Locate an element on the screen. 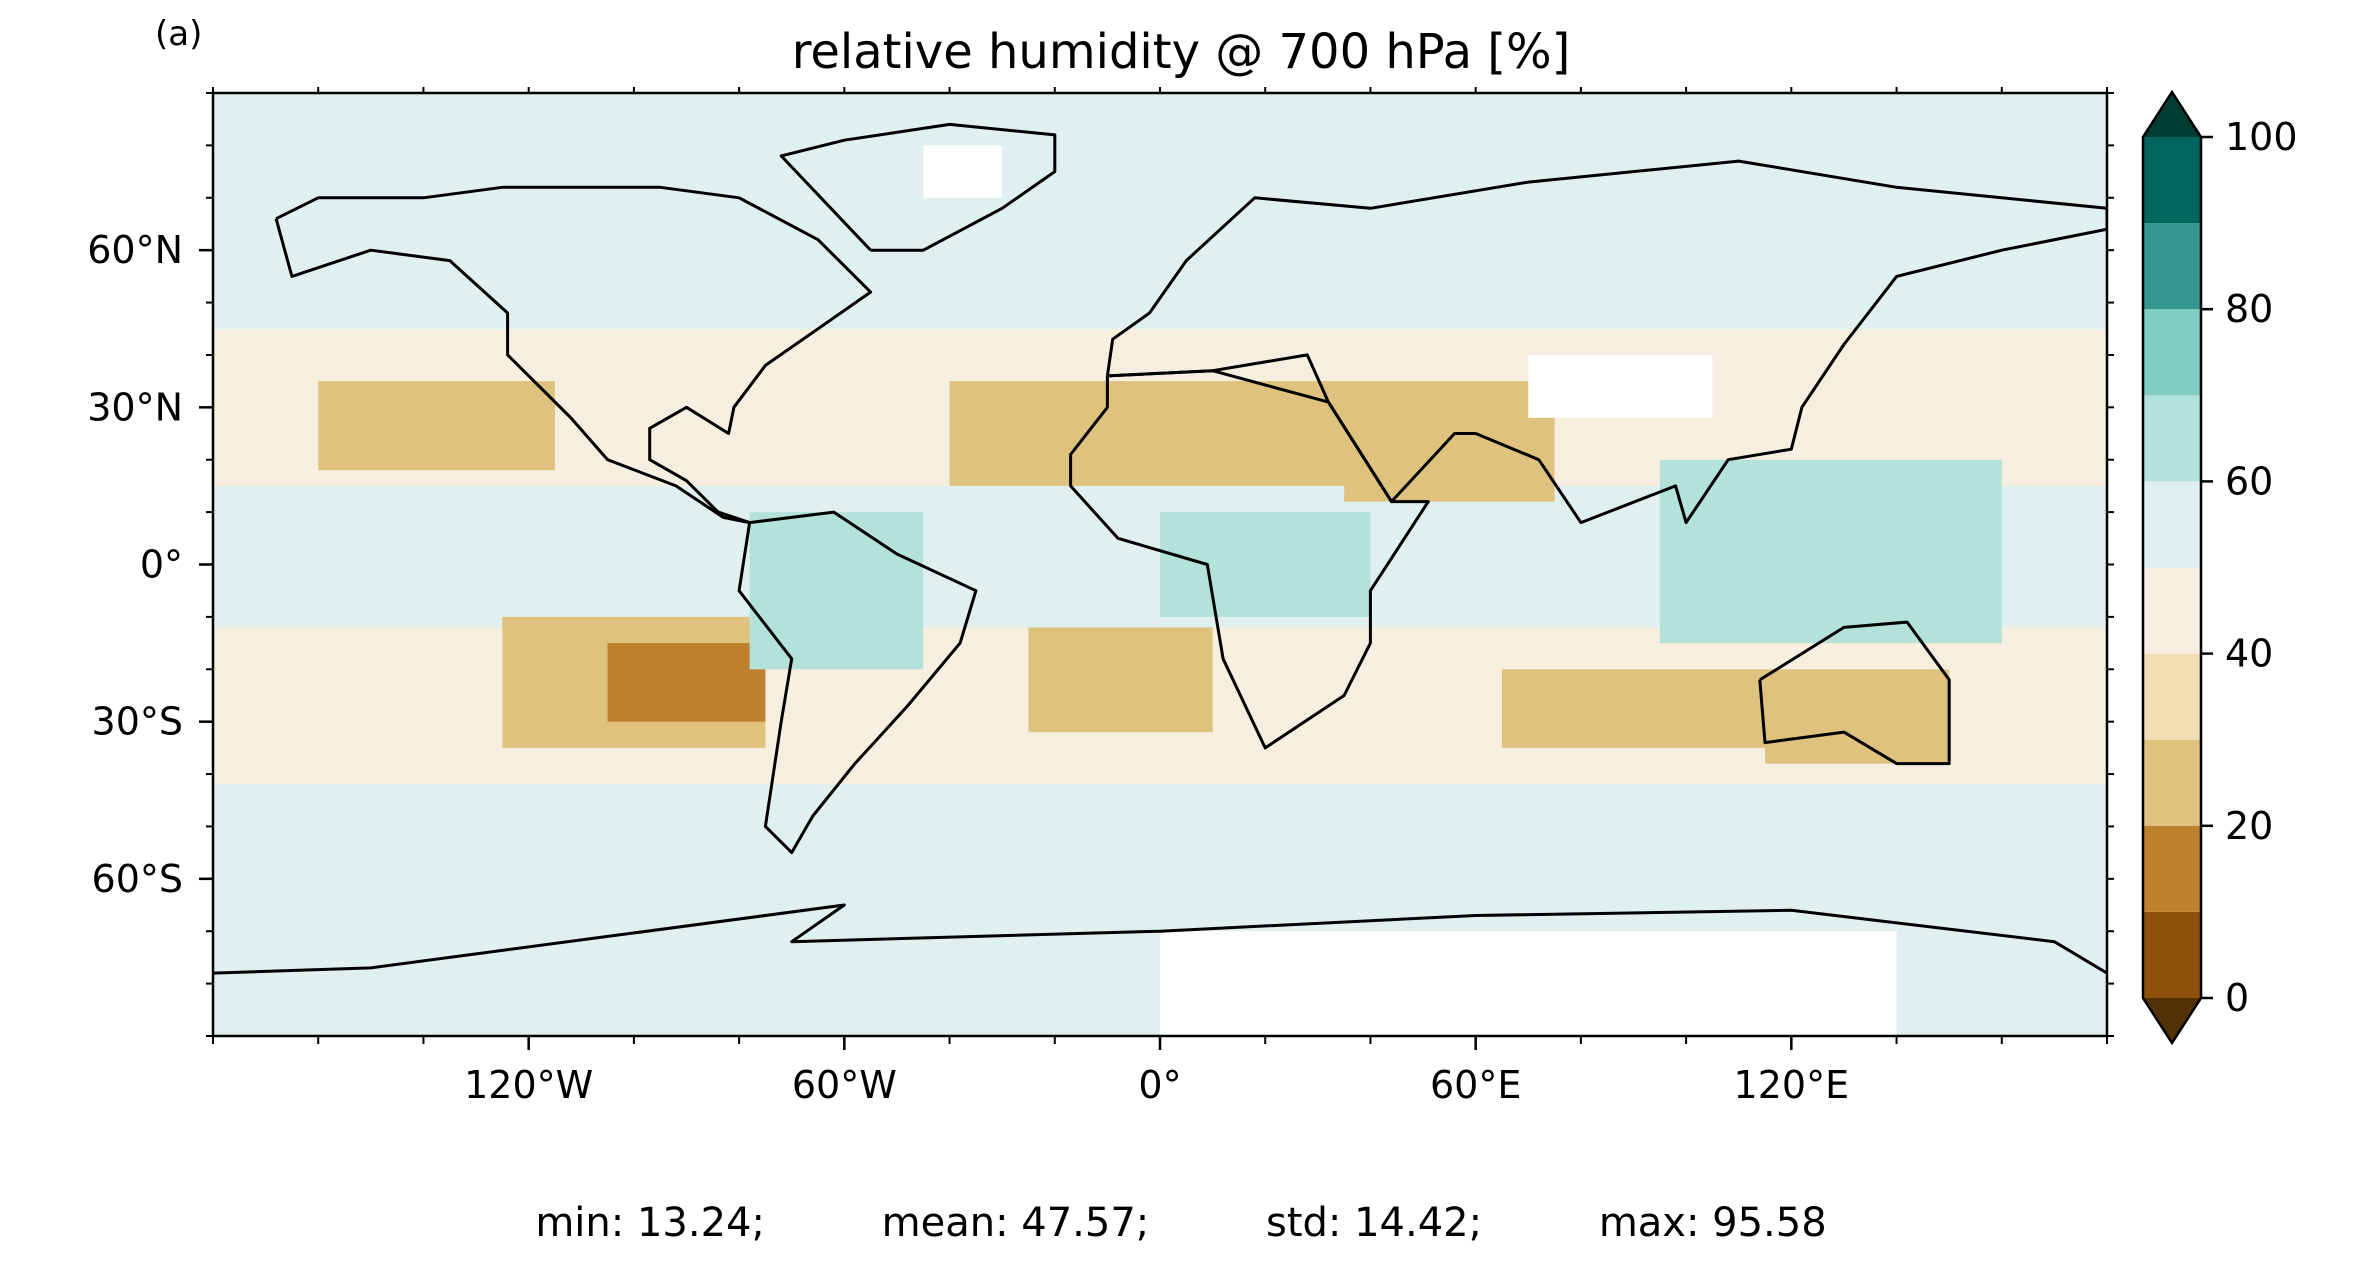 The height and width of the screenshot is (1263, 2362). colorbar-over-arrow is located at coordinates (2172, 114).